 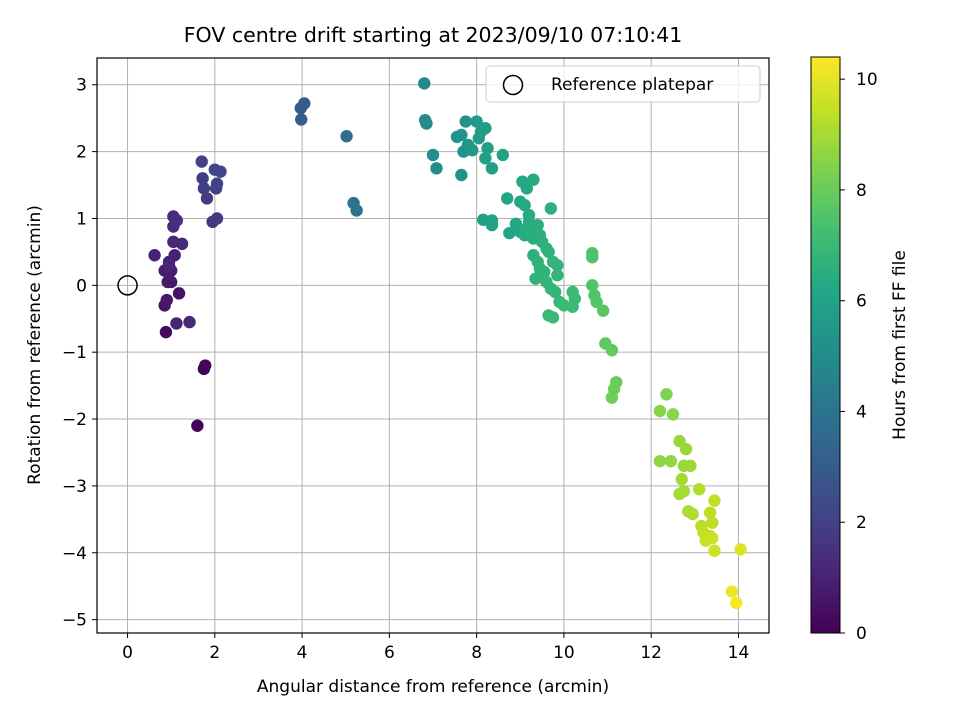 I want to click on y-tick-label: −5, so click(x=74, y=621).